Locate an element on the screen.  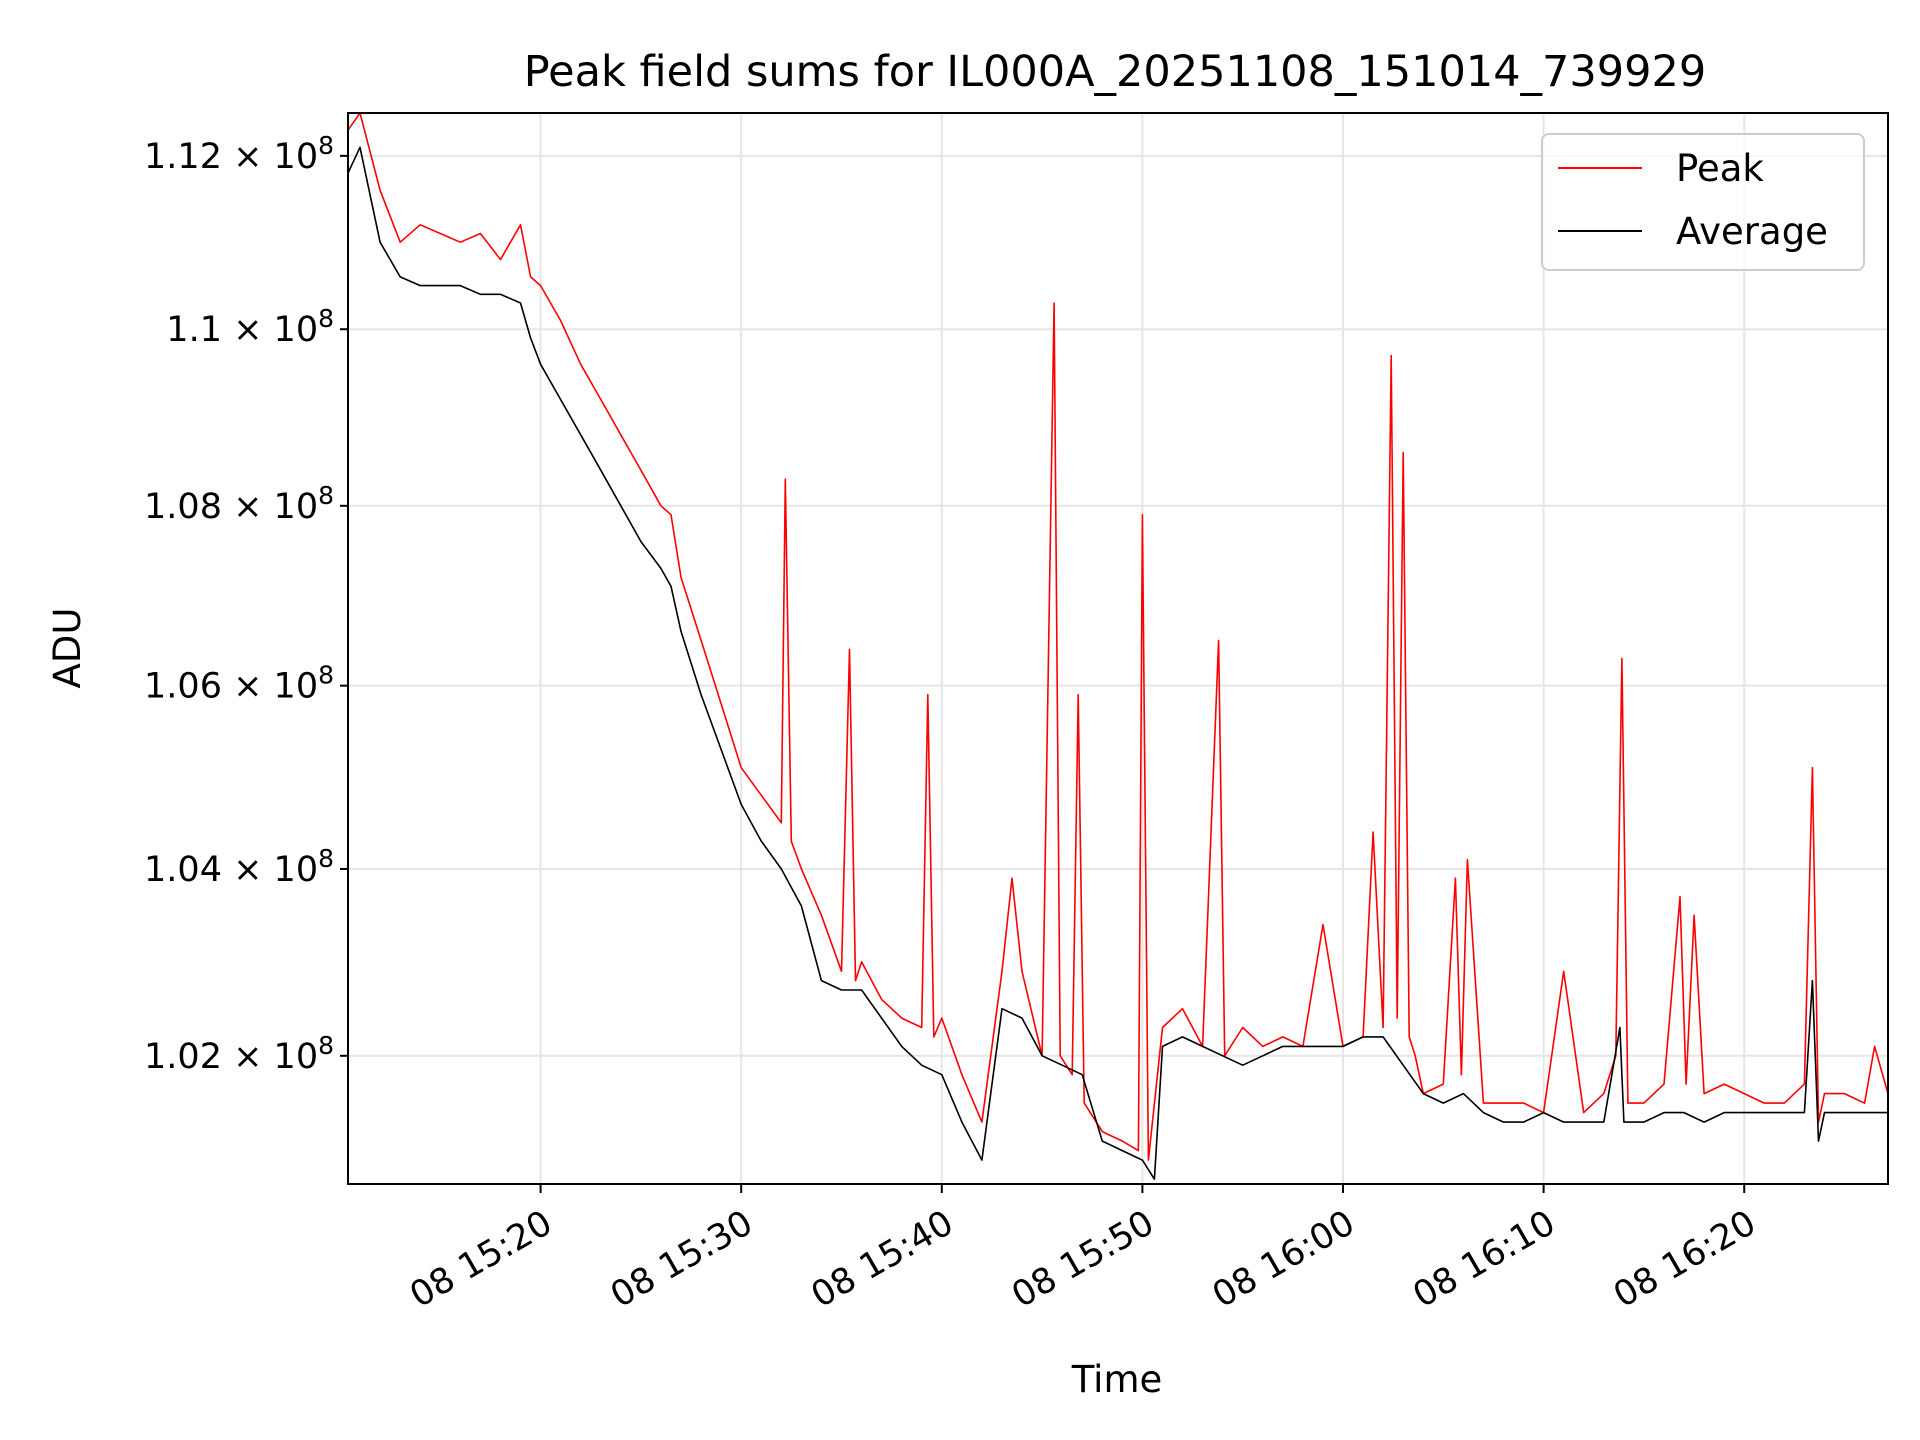
y-tick-mantissa: 1.02 is located at coordinates (183, 1057).